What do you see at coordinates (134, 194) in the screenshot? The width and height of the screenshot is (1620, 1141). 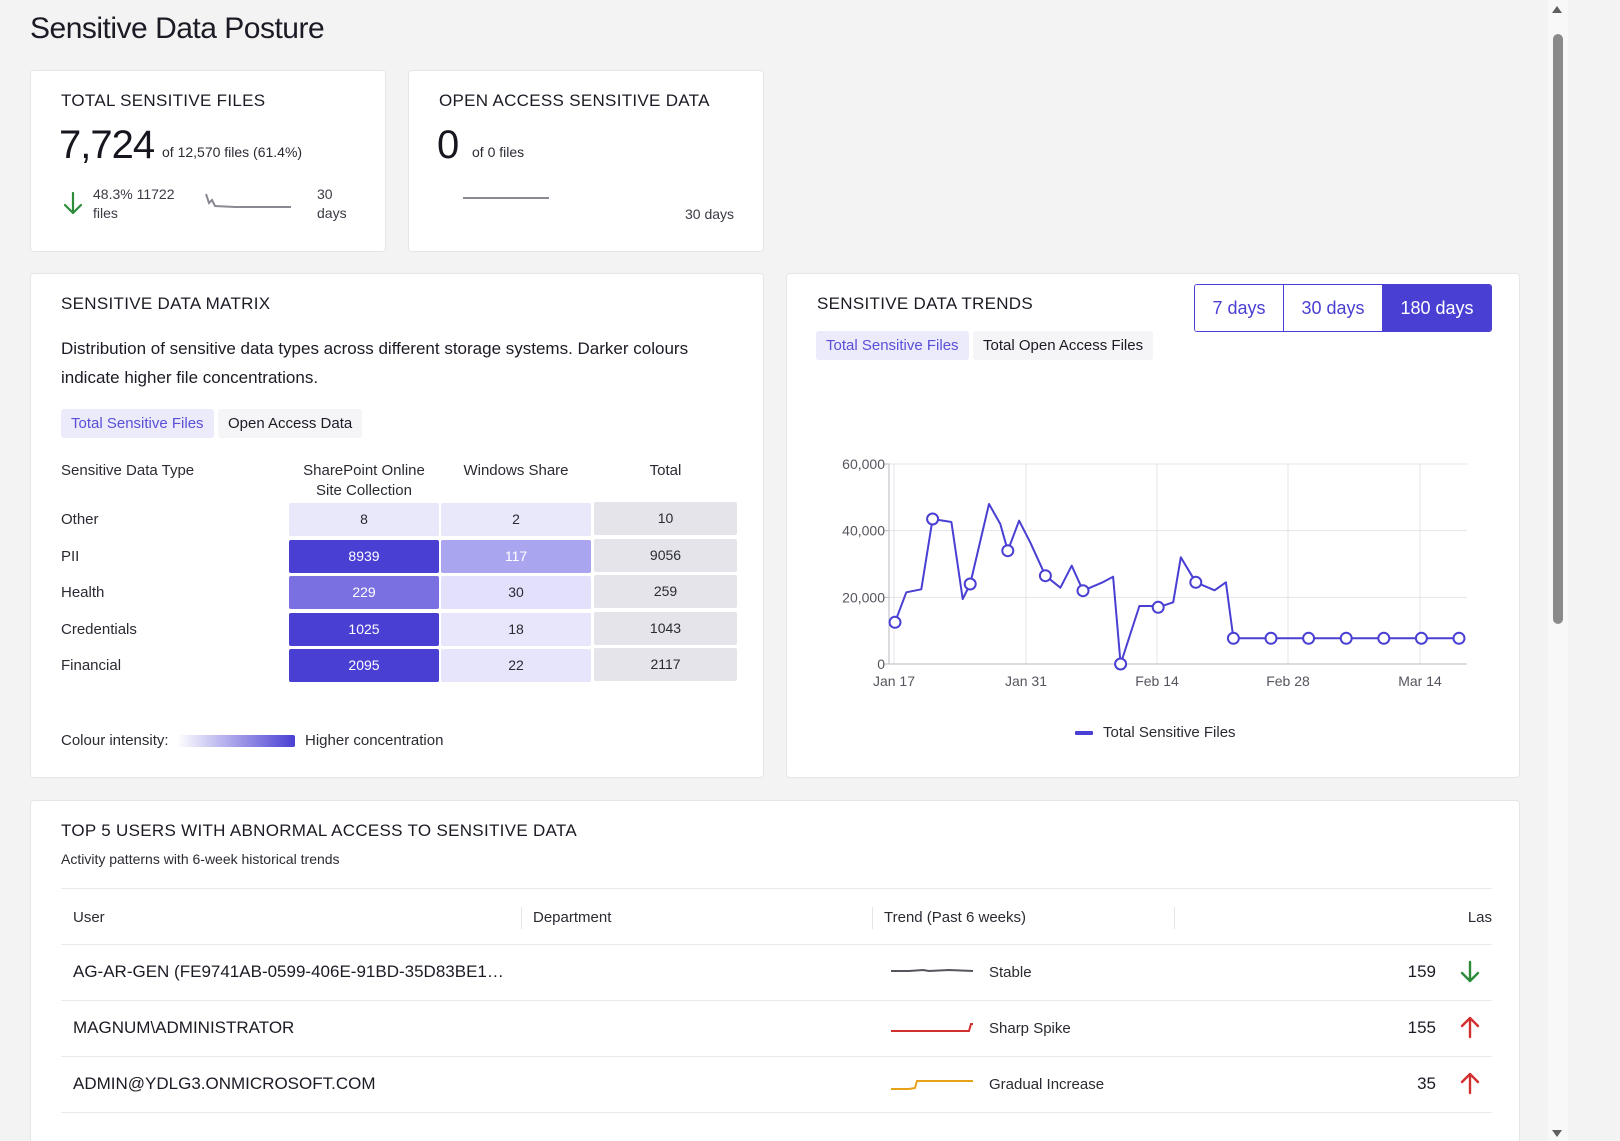 I see `kpi-delta-value: 48.3% 11722` at bounding box center [134, 194].